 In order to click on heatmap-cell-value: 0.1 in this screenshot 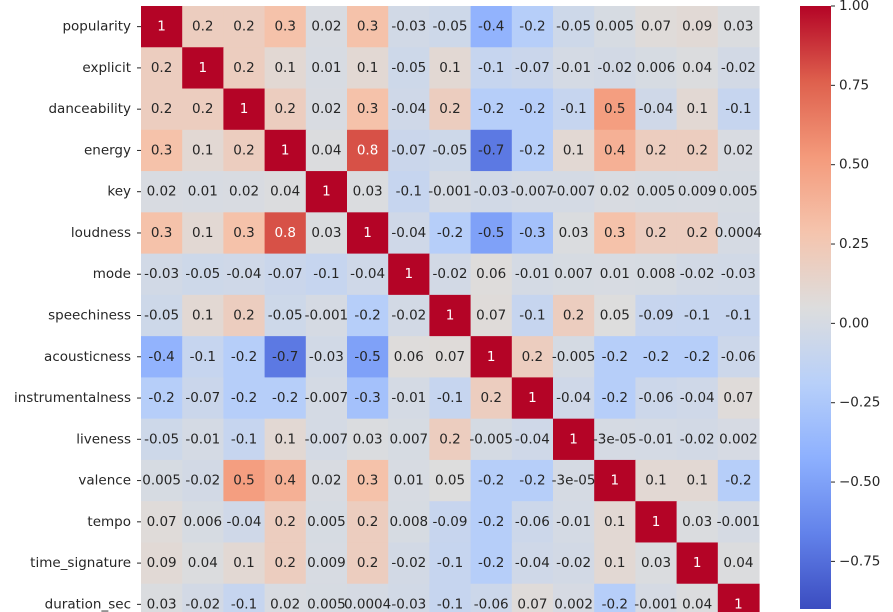, I will do `click(367, 68)`.